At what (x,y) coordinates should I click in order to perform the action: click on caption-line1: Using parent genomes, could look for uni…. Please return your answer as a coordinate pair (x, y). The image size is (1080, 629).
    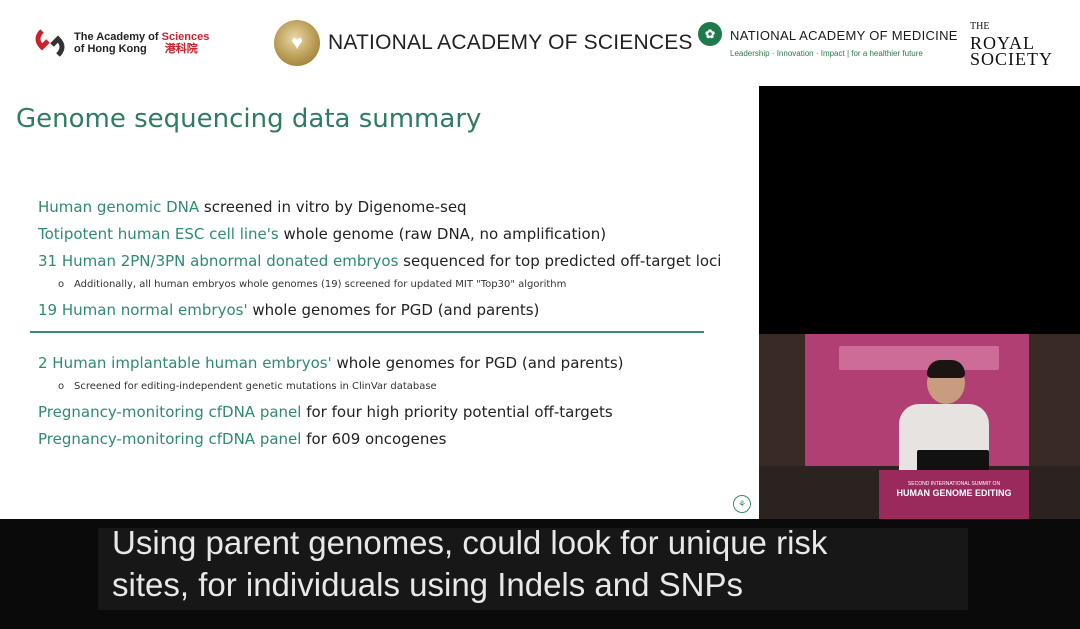
    Looking at the image, I should click on (470, 542).